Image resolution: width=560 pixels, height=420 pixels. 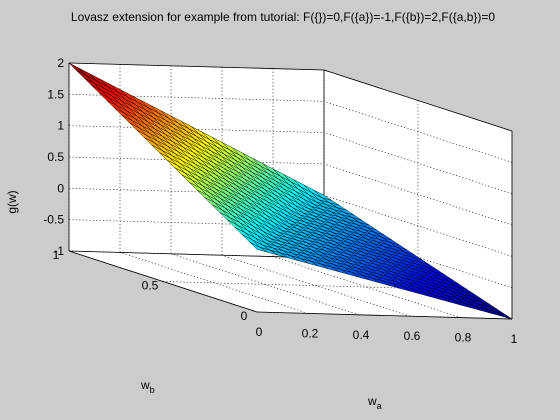 What do you see at coordinates (60, 126) in the screenshot?
I see `z-tick-label: 1` at bounding box center [60, 126].